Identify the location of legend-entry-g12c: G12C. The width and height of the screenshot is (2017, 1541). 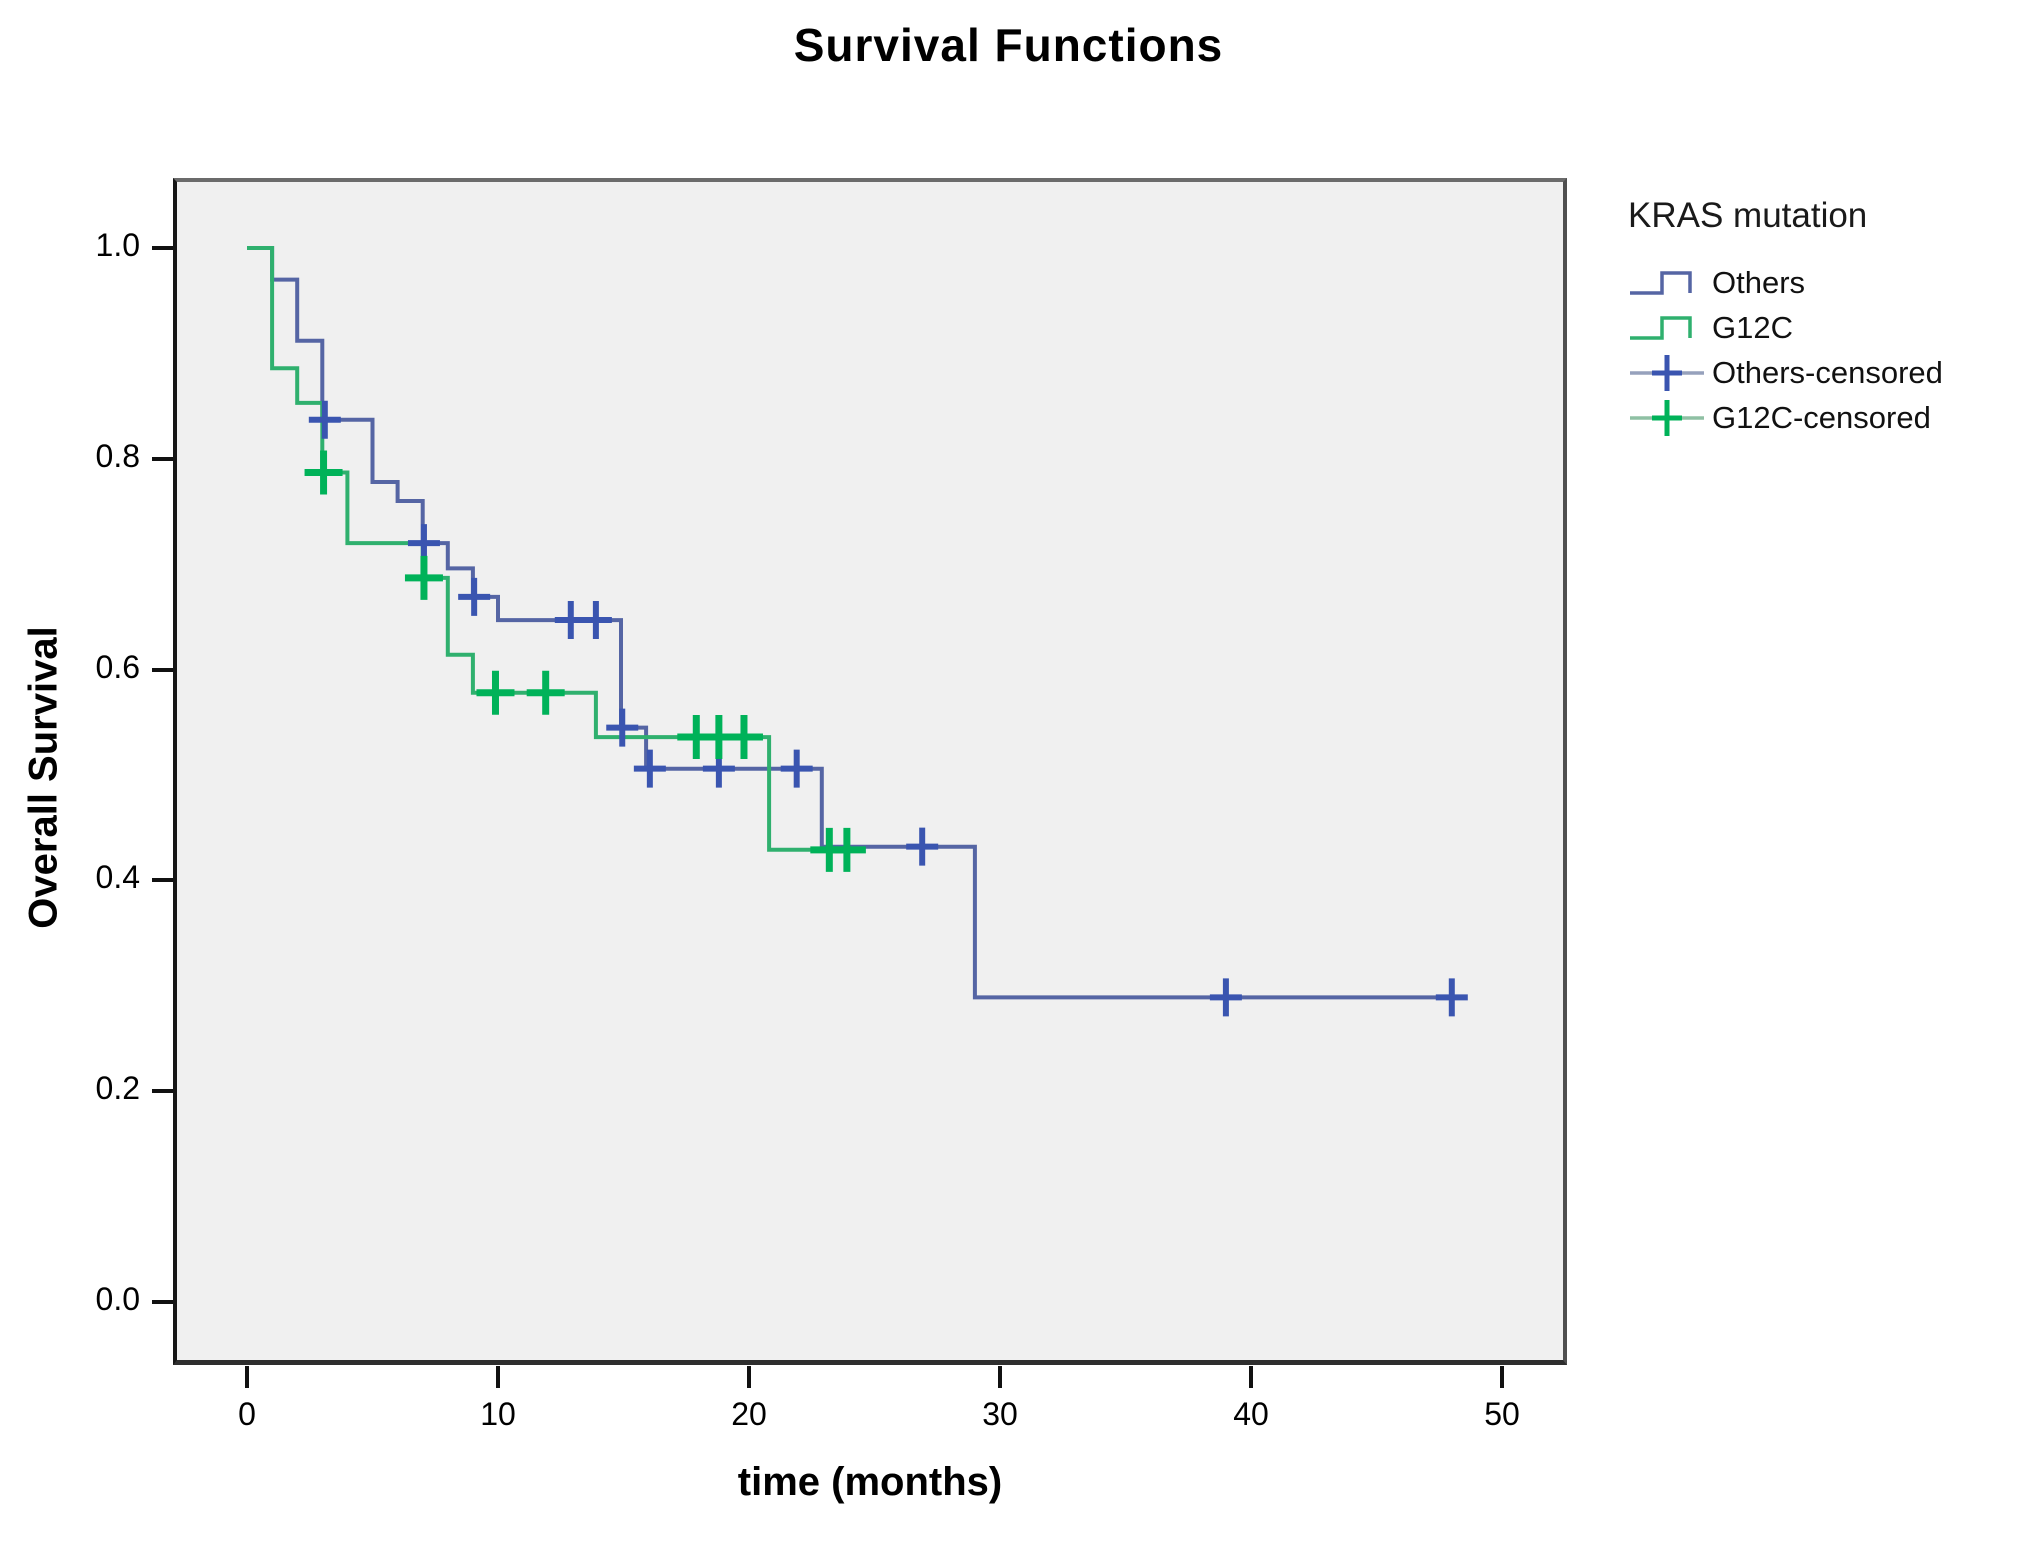
(1818, 327).